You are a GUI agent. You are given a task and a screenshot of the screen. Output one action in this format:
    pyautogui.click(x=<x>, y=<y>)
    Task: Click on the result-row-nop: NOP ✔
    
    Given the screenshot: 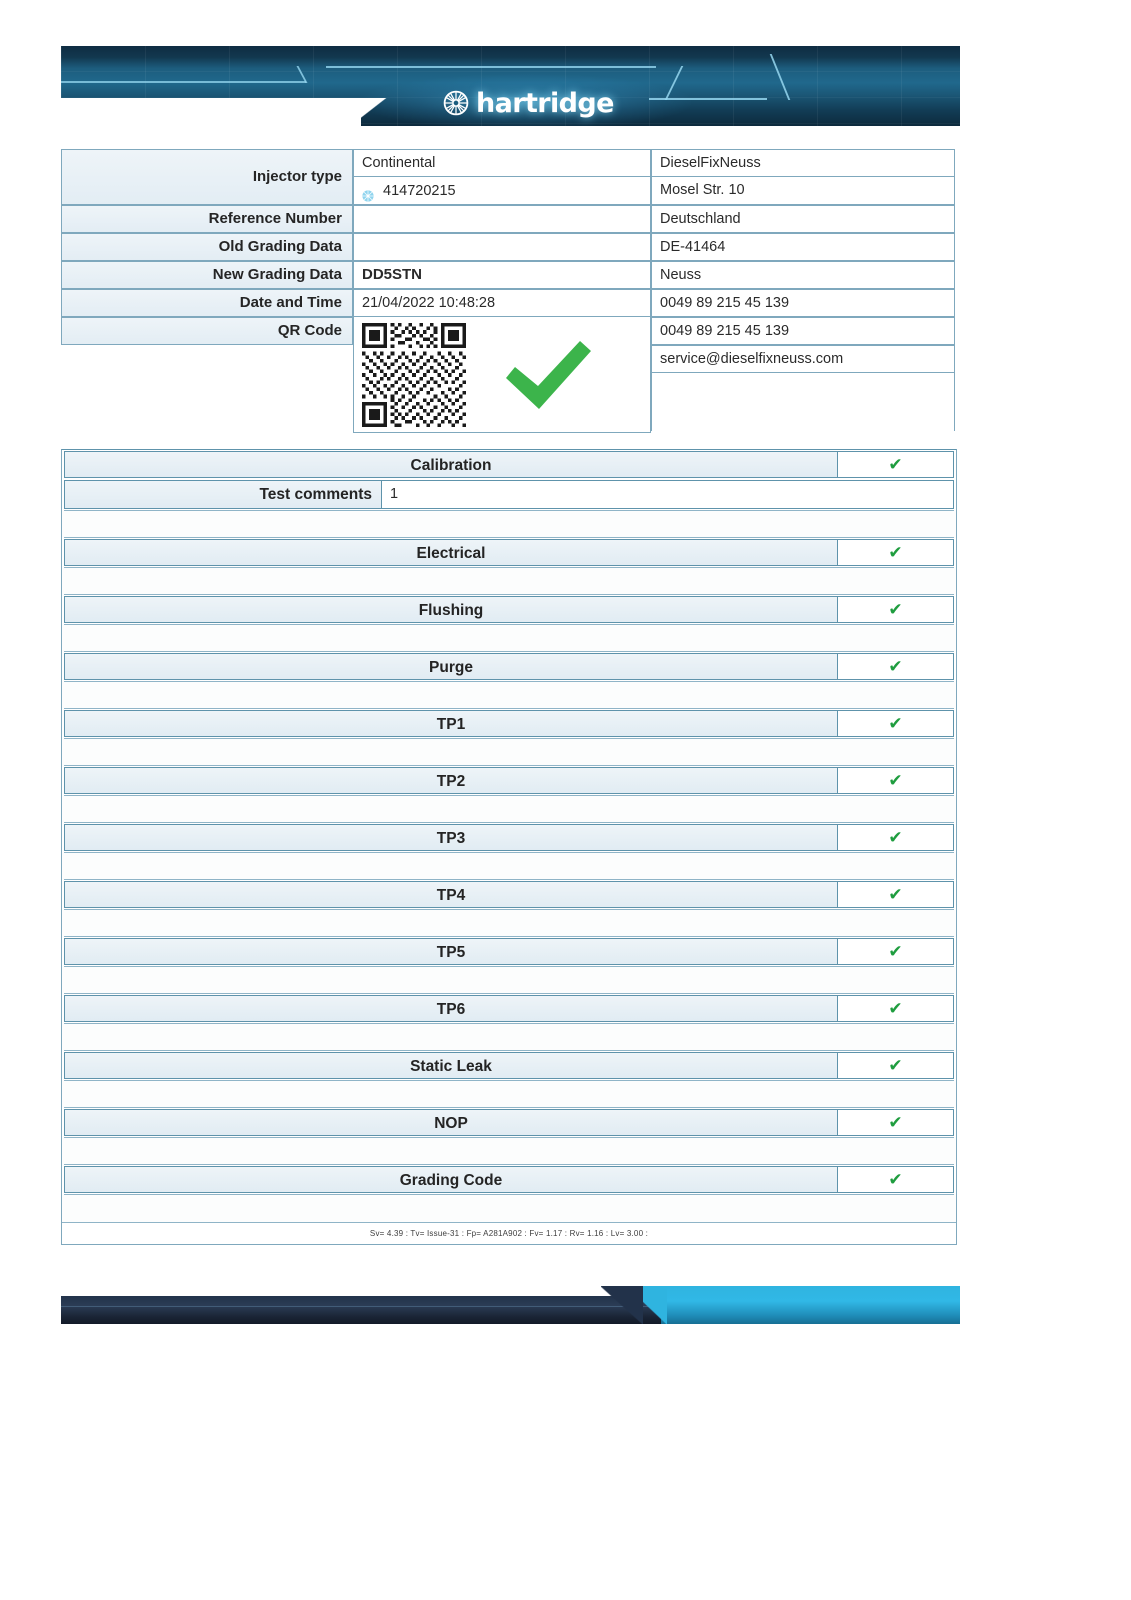 What is the action you would take?
    pyautogui.click(x=509, y=1122)
    